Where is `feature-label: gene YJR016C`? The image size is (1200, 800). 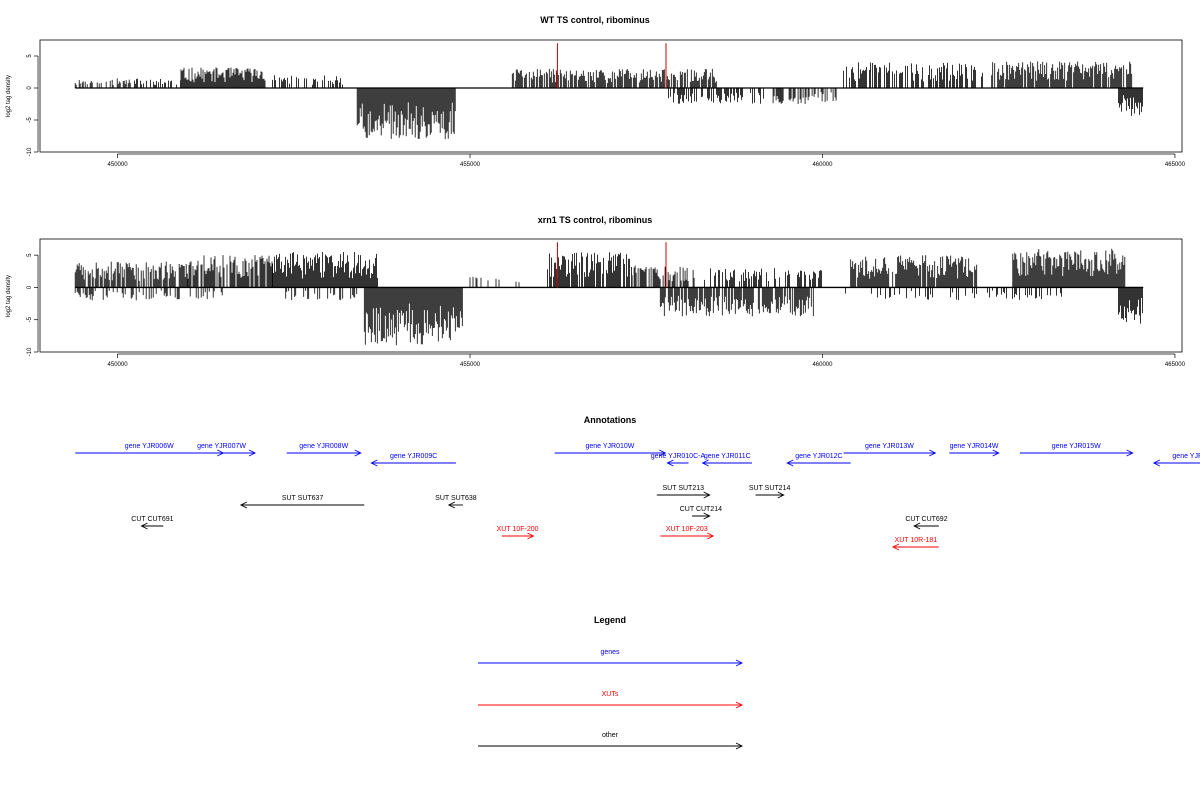
feature-label: gene YJR016C is located at coordinates (1186, 456).